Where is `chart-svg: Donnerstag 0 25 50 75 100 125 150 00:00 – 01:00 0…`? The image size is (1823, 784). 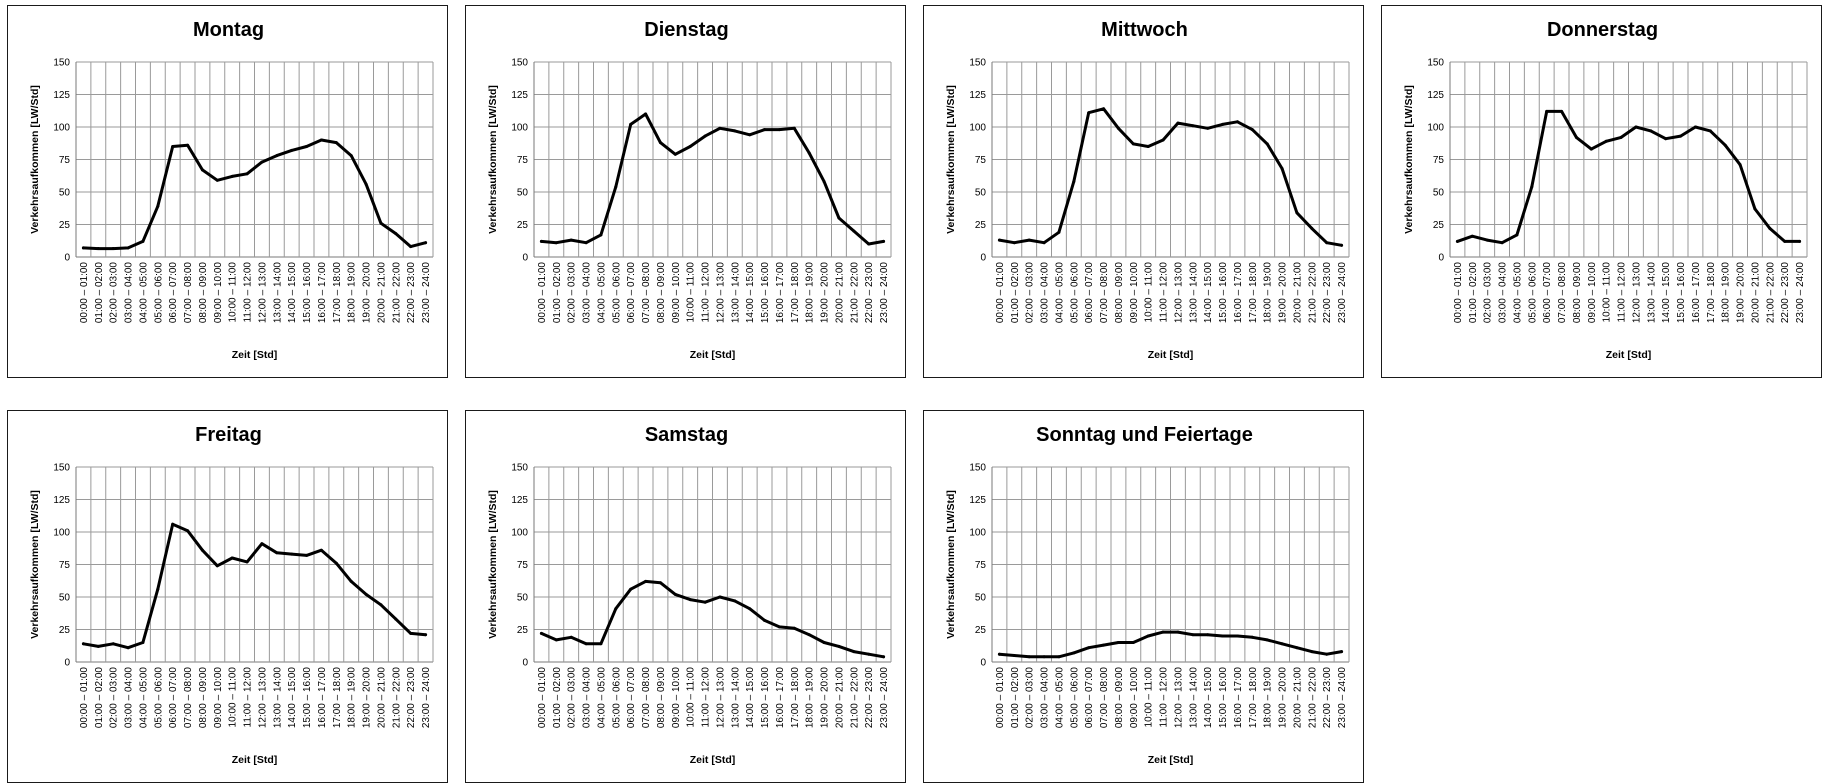 chart-svg: Donnerstag 0 25 50 75 100 125 150 00:00 – 01:00 0… is located at coordinates (1605, 190).